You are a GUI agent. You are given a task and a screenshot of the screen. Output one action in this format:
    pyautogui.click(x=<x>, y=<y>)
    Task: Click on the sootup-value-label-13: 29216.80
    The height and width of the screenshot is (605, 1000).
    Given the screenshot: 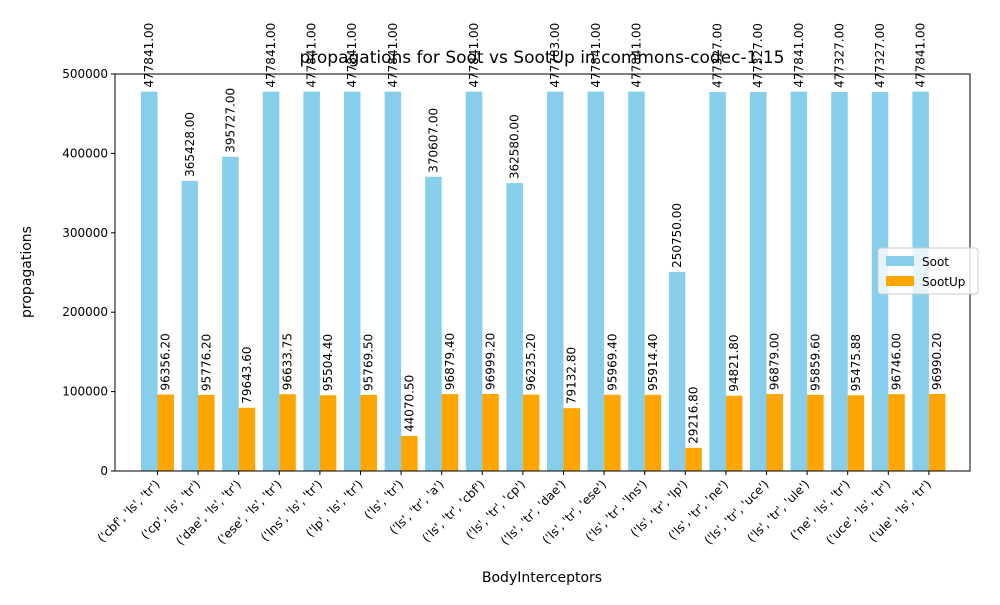 What is the action you would take?
    pyautogui.click(x=694, y=415)
    